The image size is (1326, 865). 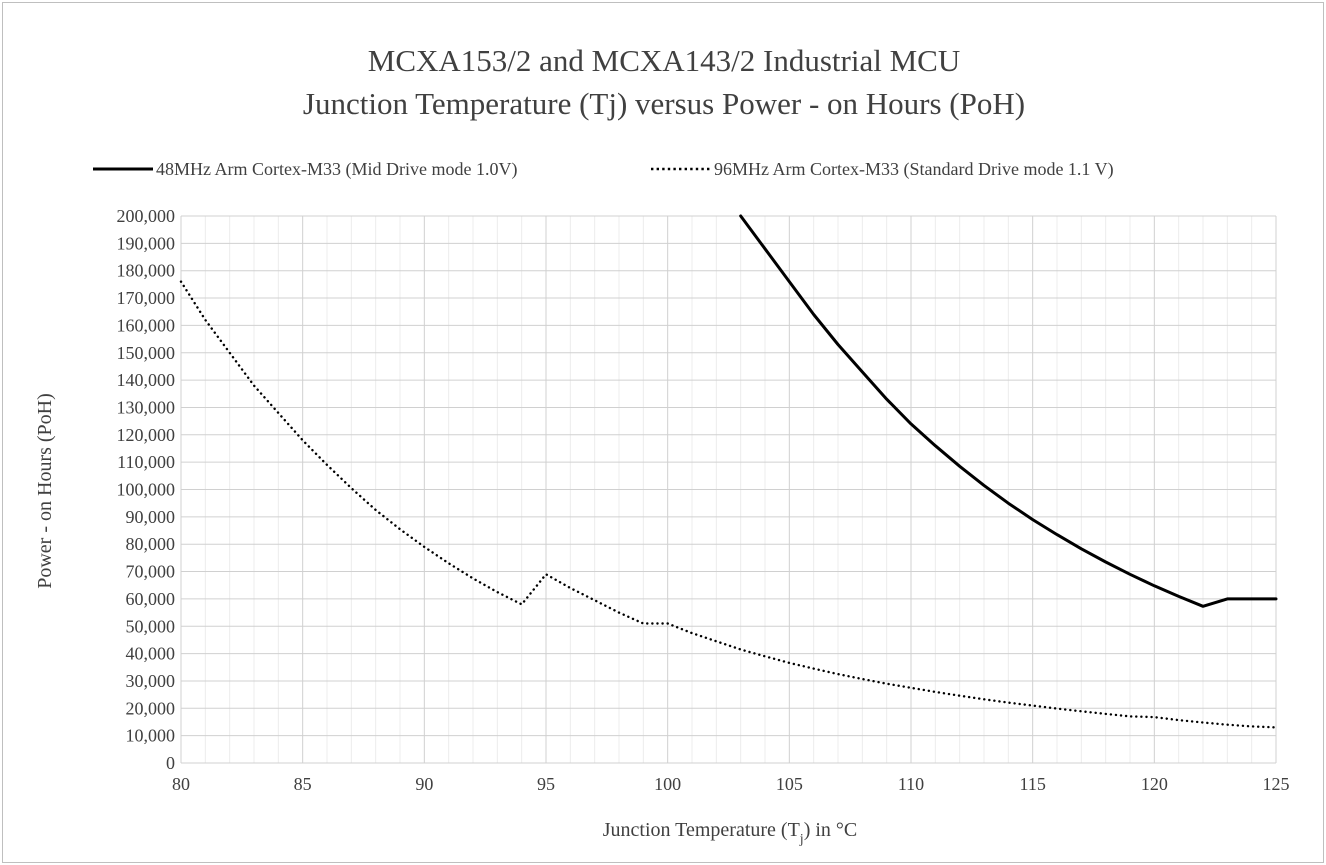 What do you see at coordinates (667, 784) in the screenshot?
I see `x-tick-label: 100` at bounding box center [667, 784].